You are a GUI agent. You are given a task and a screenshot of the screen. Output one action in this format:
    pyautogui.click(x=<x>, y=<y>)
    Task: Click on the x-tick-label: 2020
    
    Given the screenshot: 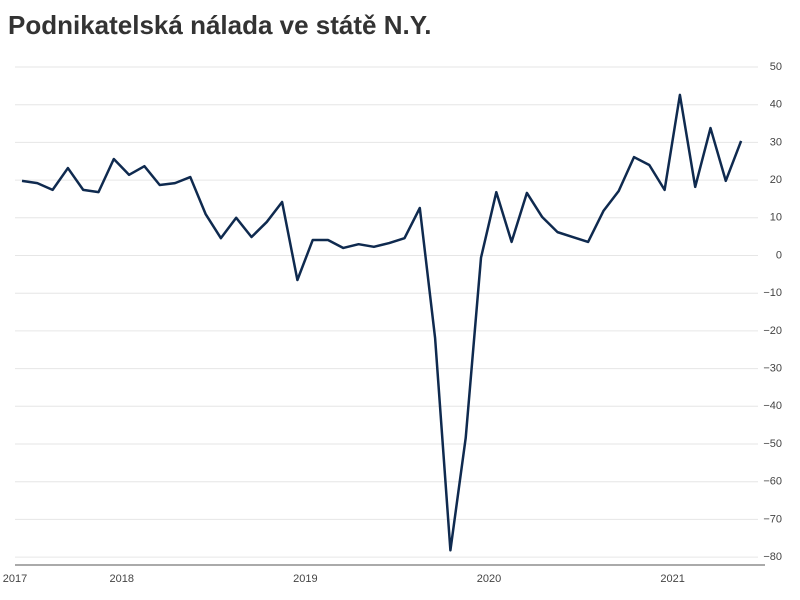 What is the action you would take?
    pyautogui.click(x=489, y=579)
    